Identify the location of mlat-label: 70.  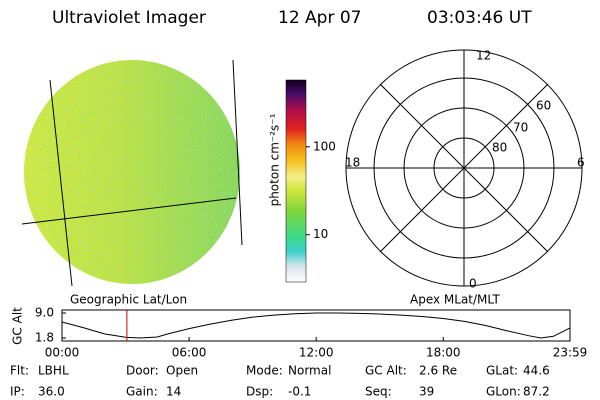
(520, 128).